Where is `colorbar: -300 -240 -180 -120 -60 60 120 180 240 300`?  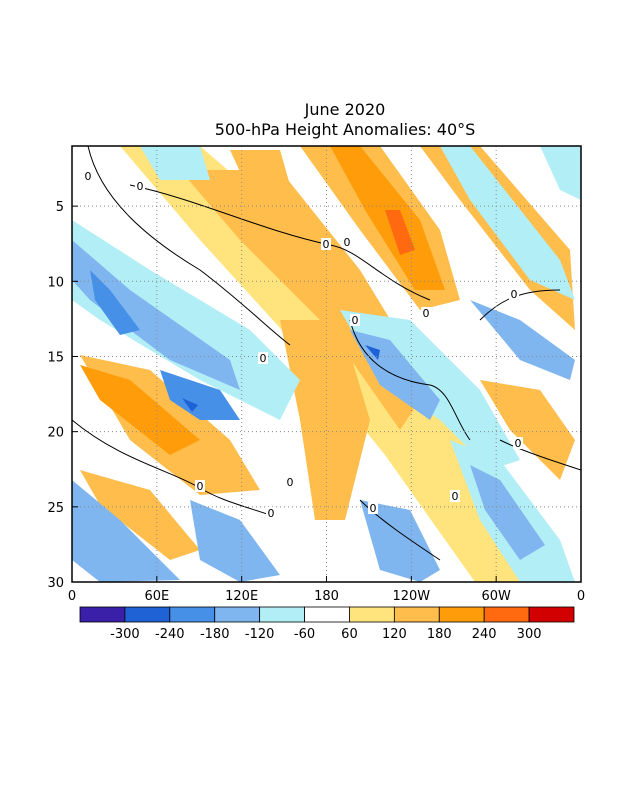
colorbar: -300 -240 -180 -120 -60 60 120 180 240 300 is located at coordinates (327, 624).